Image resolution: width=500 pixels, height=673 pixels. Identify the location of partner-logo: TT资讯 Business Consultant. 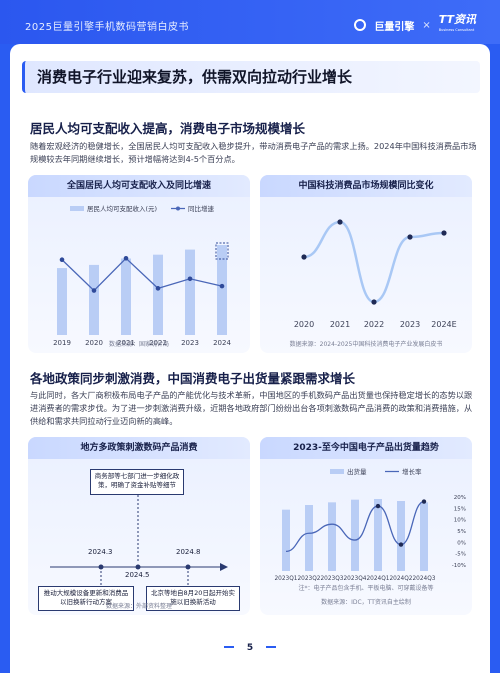
(457, 22).